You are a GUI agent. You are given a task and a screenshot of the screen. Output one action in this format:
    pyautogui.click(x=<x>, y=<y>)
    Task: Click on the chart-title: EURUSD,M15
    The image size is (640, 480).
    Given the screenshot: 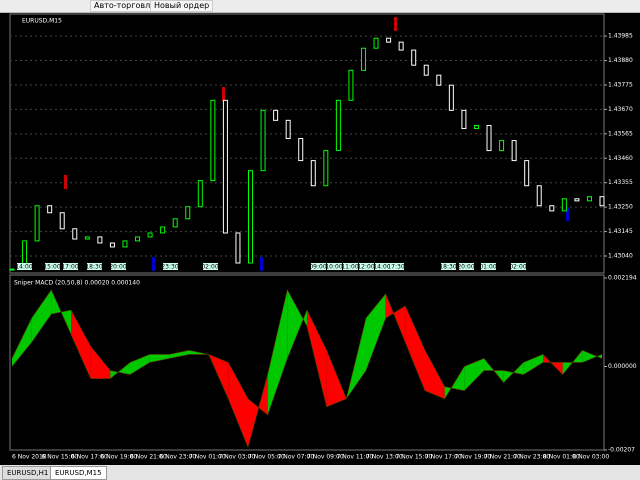 What is the action you would take?
    pyautogui.click(x=42, y=21)
    